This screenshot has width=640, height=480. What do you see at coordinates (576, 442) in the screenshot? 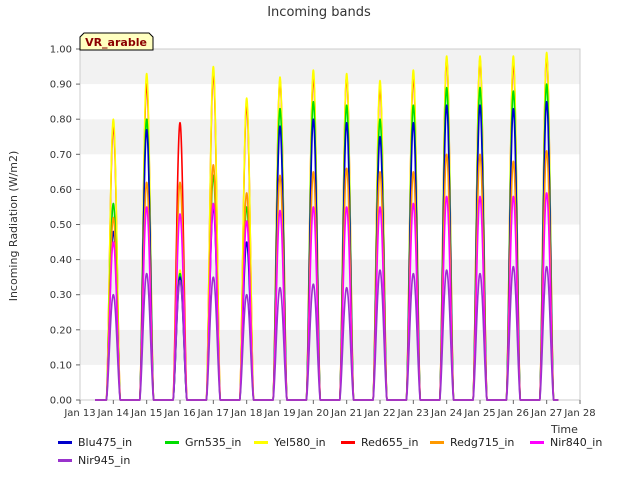
I see `legend-label: Nir840_in` at bounding box center [576, 442].